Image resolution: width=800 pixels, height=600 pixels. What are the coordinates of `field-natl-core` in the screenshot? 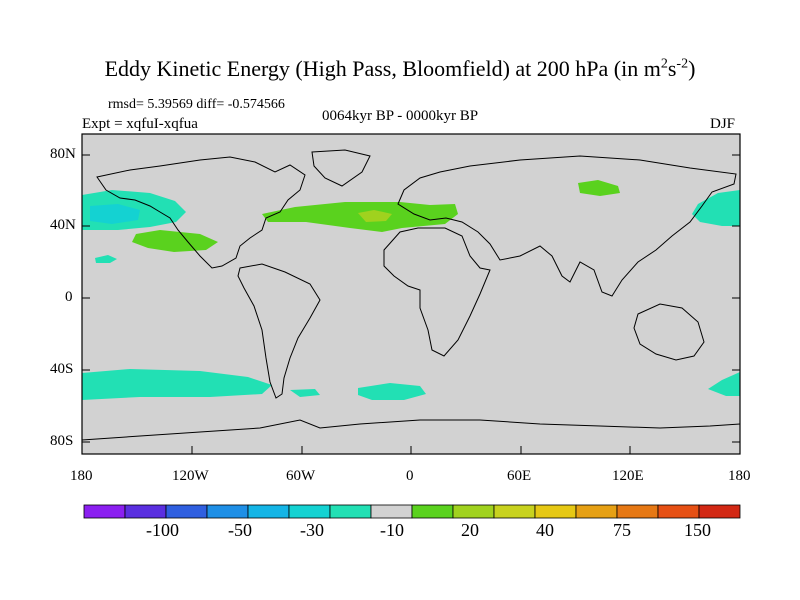 It's located at (375, 216).